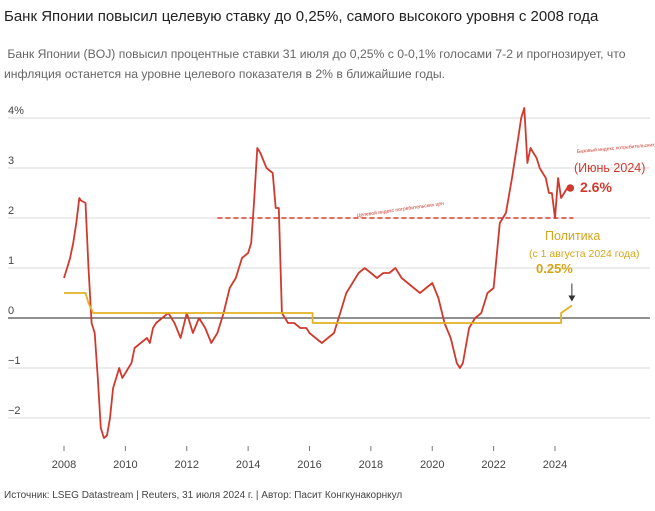 This screenshot has width=655, height=511. Describe the element at coordinates (572, 236) in the screenshot. I see `policy-series-label: Политика` at that location.